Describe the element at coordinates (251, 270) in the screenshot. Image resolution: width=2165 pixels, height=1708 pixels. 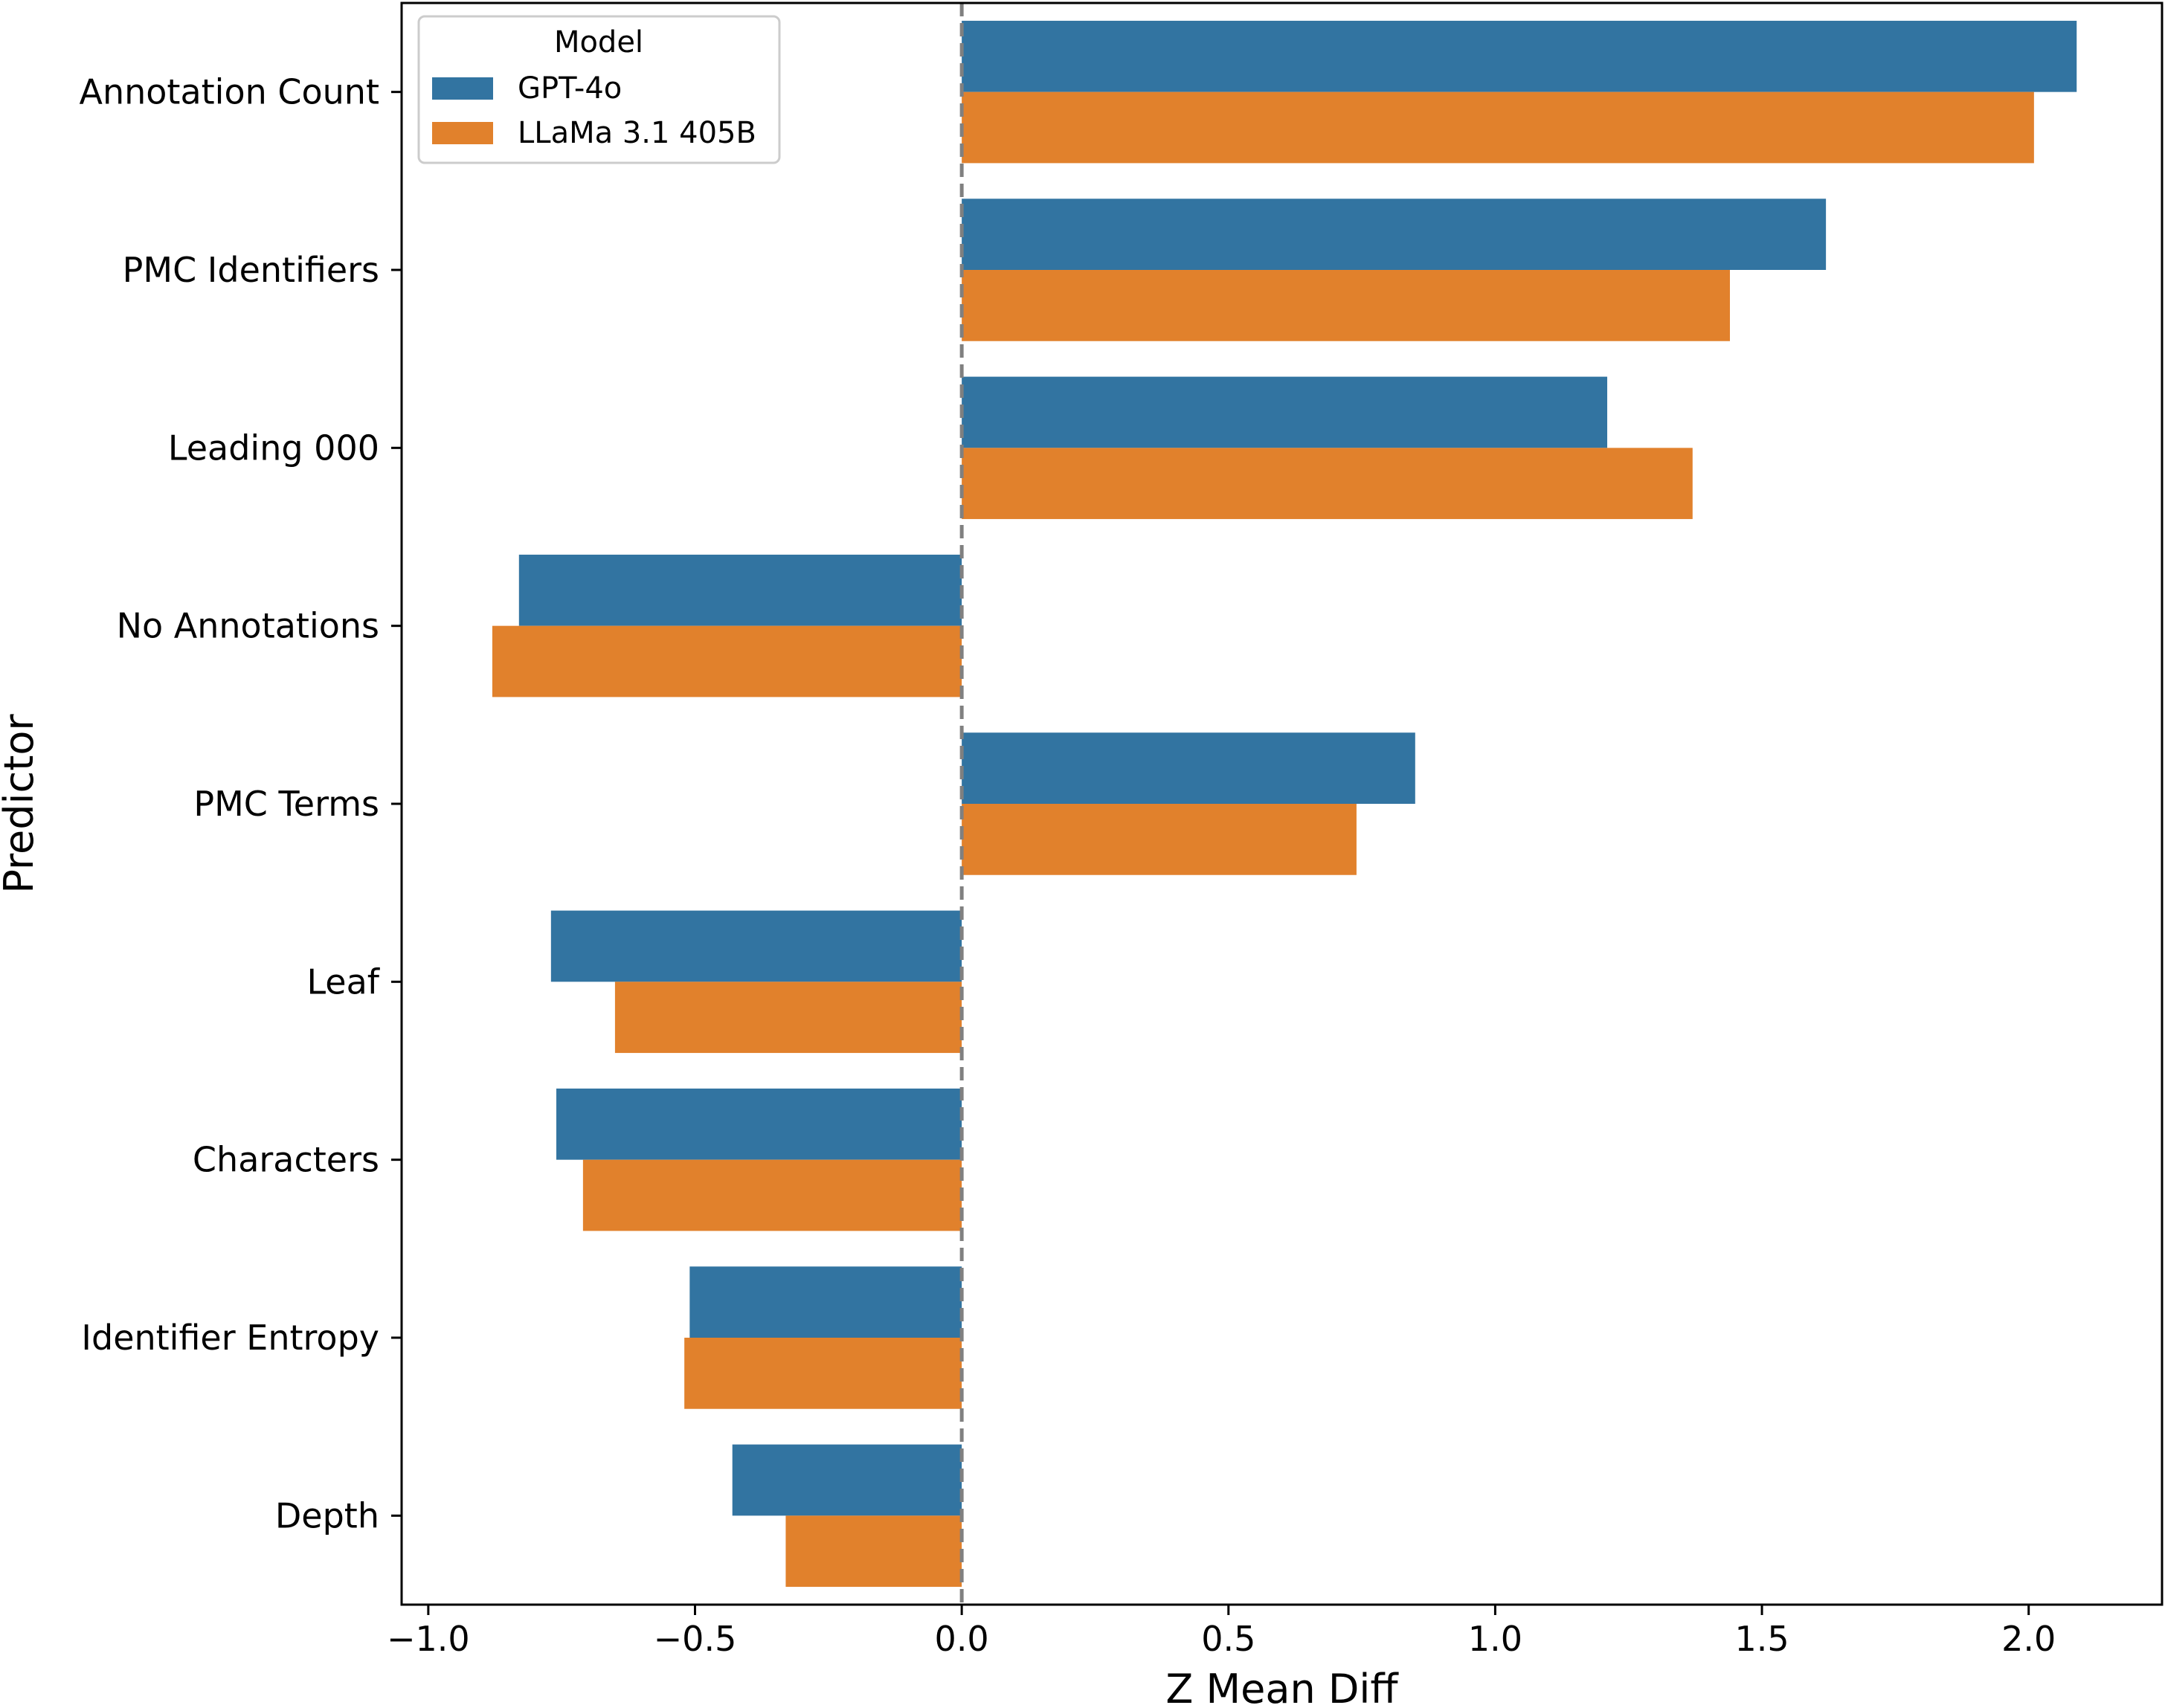
I see `y-tick-label-pmc-identifiers: PMC Identifiers` at that location.